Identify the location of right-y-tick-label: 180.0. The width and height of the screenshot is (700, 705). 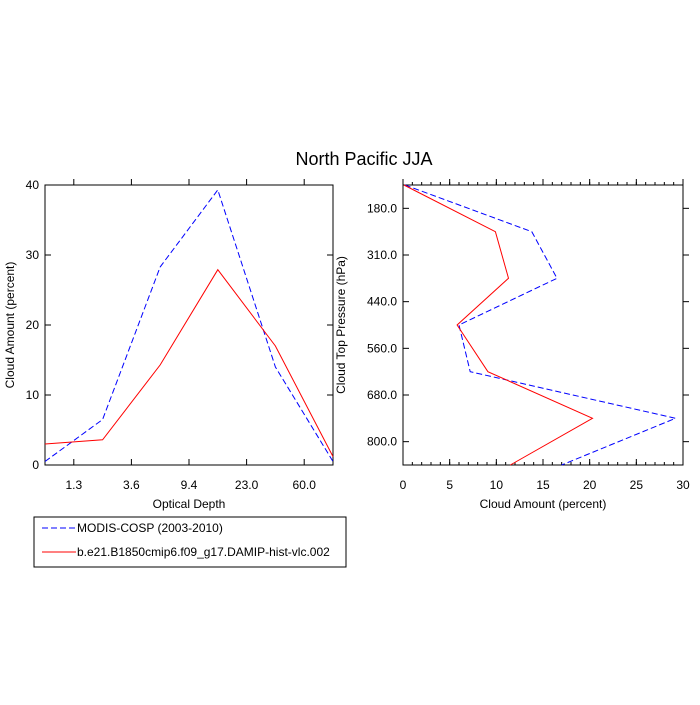
(382, 208).